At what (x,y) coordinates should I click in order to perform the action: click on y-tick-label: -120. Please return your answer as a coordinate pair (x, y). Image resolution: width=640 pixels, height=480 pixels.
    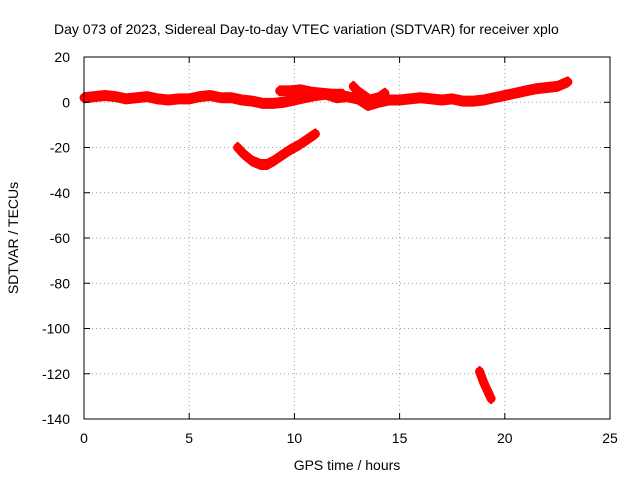
    Looking at the image, I should click on (56, 374).